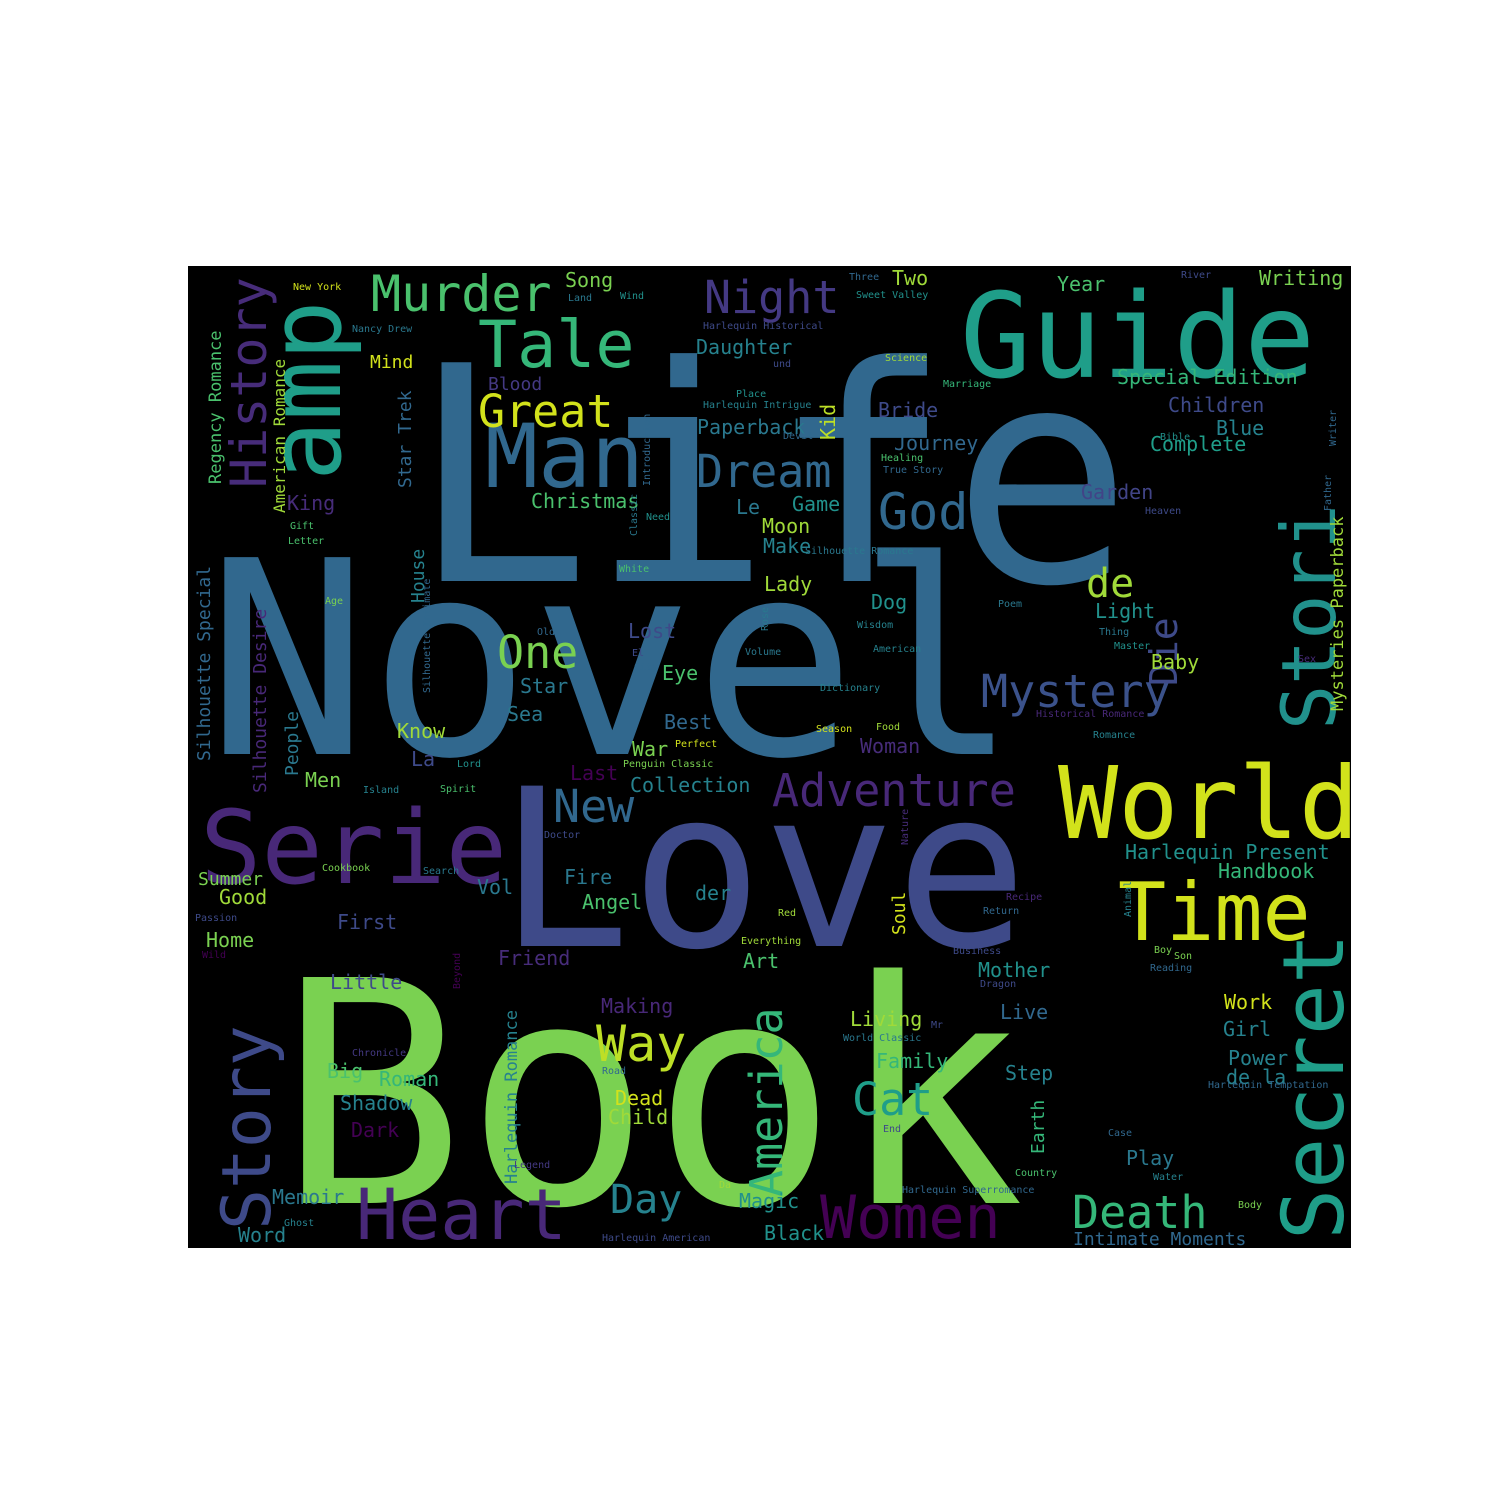 This screenshot has height=1500, width=1500. Describe the element at coordinates (786, 526) in the screenshot. I see `word-moon: Moon` at that location.